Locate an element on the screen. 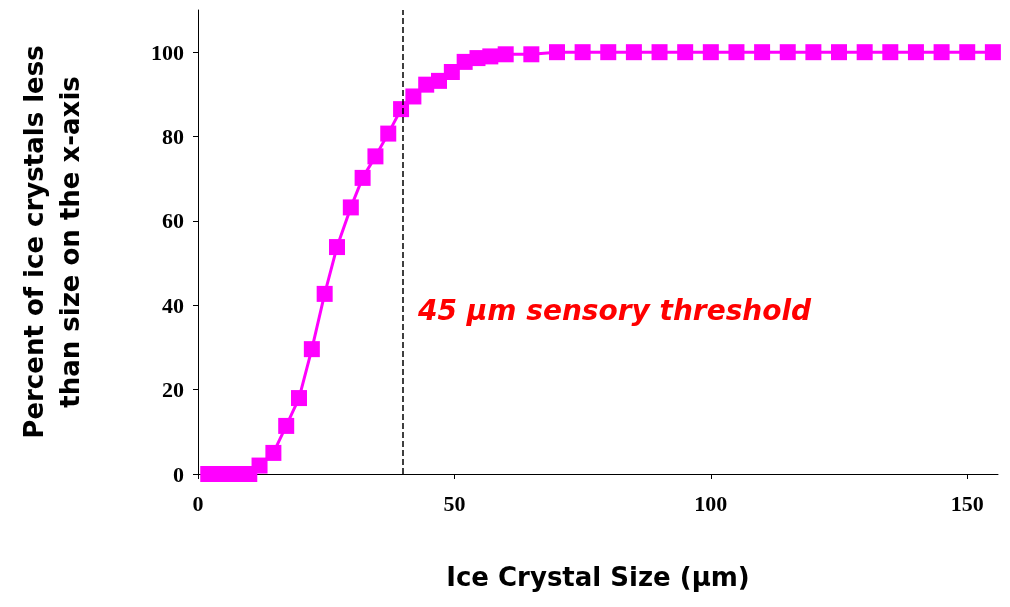 The width and height of the screenshot is (1010, 607). y-axis-title: Percent of ice crystals less than size on the x-axis is located at coordinates (52, 242).